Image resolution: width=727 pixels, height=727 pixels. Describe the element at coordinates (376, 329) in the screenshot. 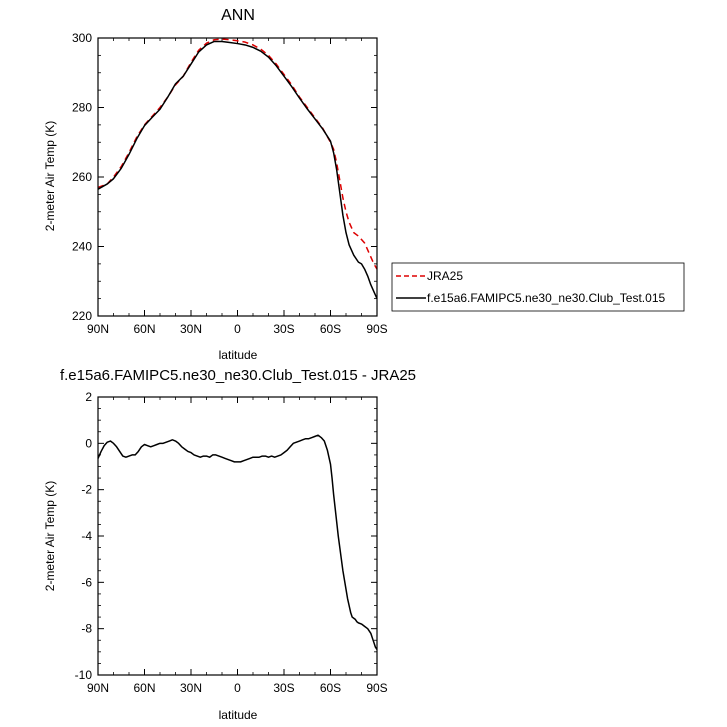

I see `p1-xtick-6-label: 90S` at that location.